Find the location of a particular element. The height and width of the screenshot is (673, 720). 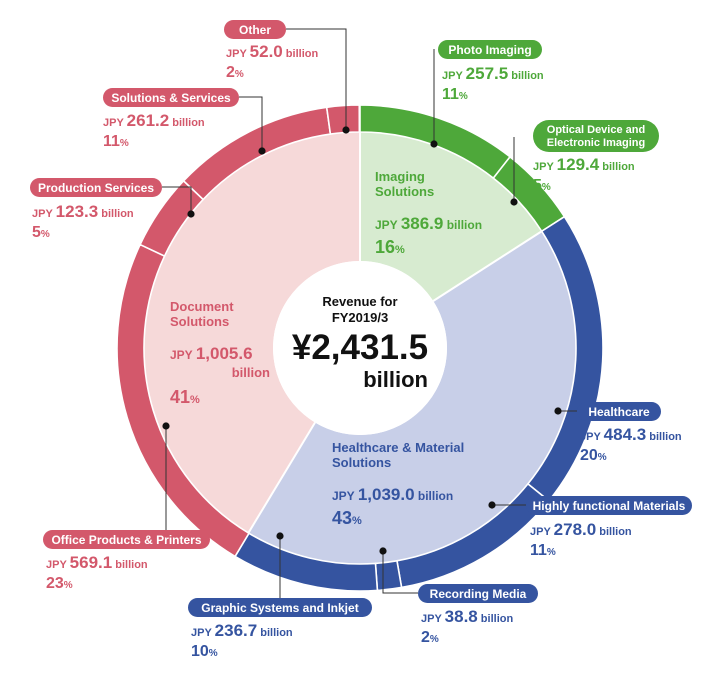

outer-label-value: JPY 38.8 billion is located at coordinates (467, 616).